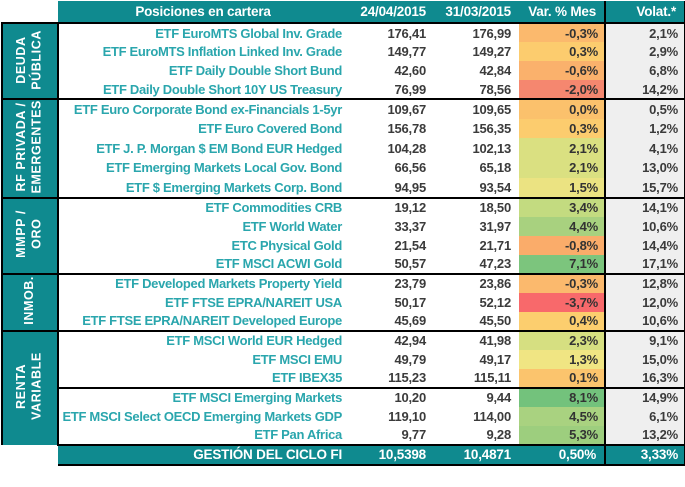 This screenshot has height=487, width=685. Describe the element at coordinates (644, 302) in the screenshot. I see `volatility-cell: 12,0%` at that location.